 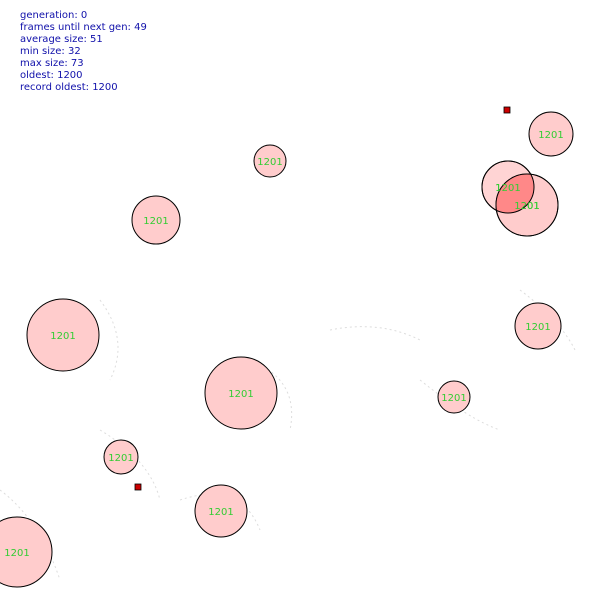 What do you see at coordinates (69, 87) in the screenshot?
I see `record-oldest-readout: record oldest: 1200` at bounding box center [69, 87].